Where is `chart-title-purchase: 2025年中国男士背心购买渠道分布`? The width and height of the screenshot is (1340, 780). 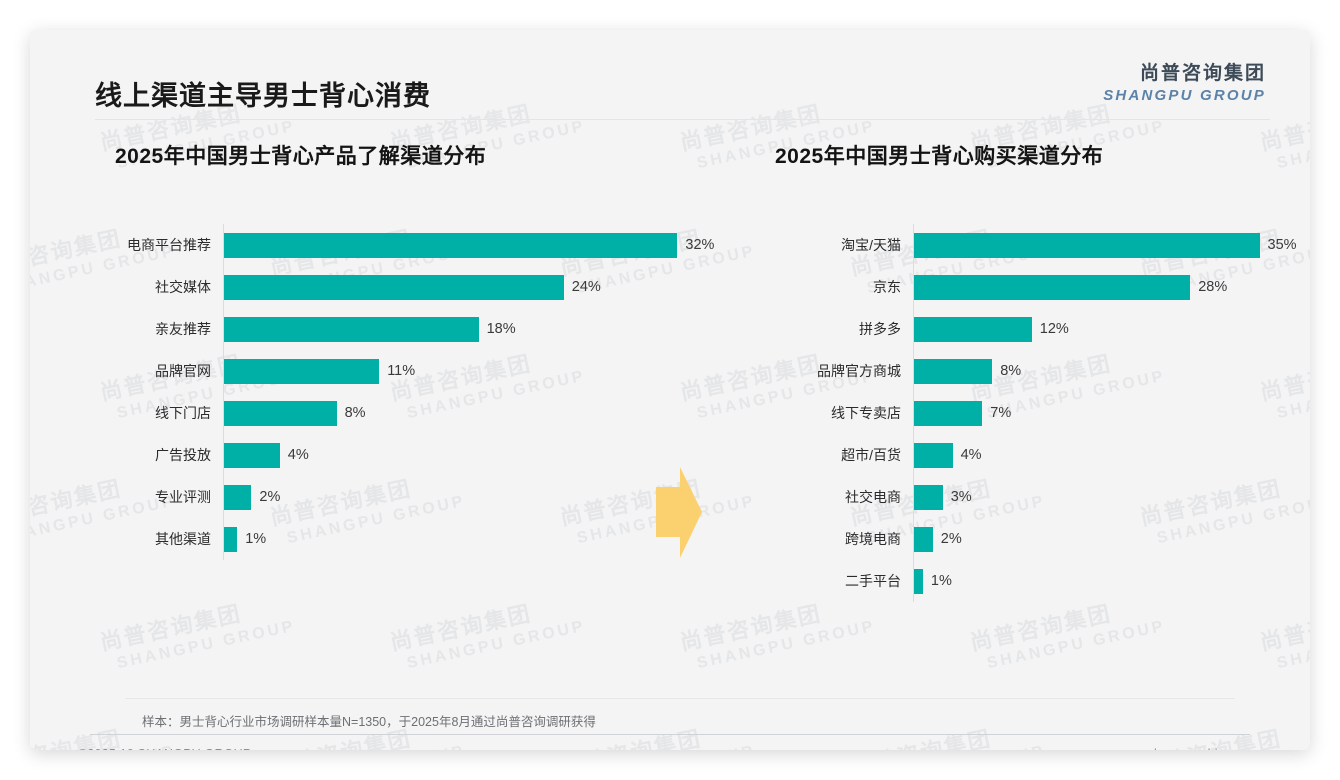 chart-title-purchase: 2025年中国男士背心购买渠道分布 is located at coordinates (939, 156).